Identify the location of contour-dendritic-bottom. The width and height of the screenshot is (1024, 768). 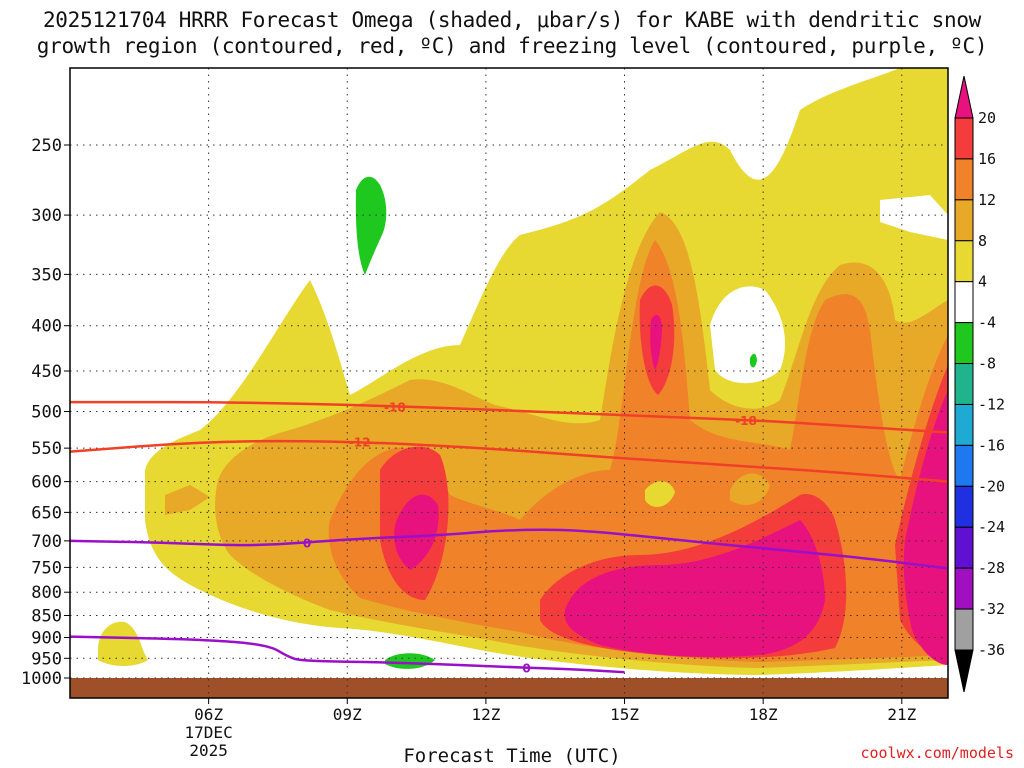
(509, 461).